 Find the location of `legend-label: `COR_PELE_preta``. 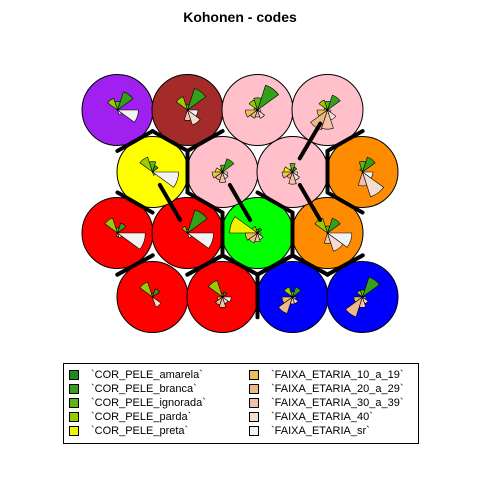

legend-label: `COR_PELE_preta` is located at coordinates (140, 431).